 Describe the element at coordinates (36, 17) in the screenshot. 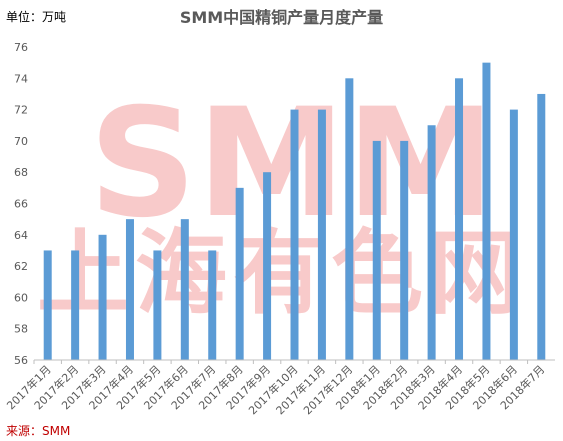

I see `unit-label: 单位：万吨` at that location.